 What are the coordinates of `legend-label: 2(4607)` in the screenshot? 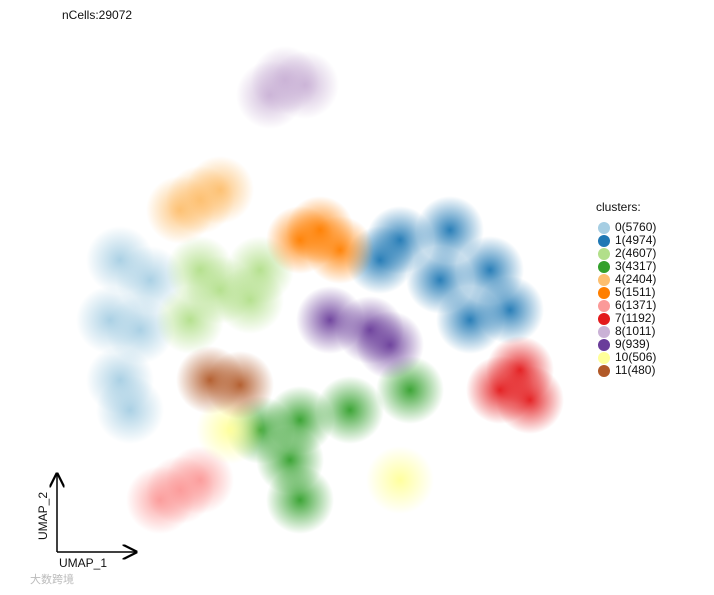 It's located at (635, 253).